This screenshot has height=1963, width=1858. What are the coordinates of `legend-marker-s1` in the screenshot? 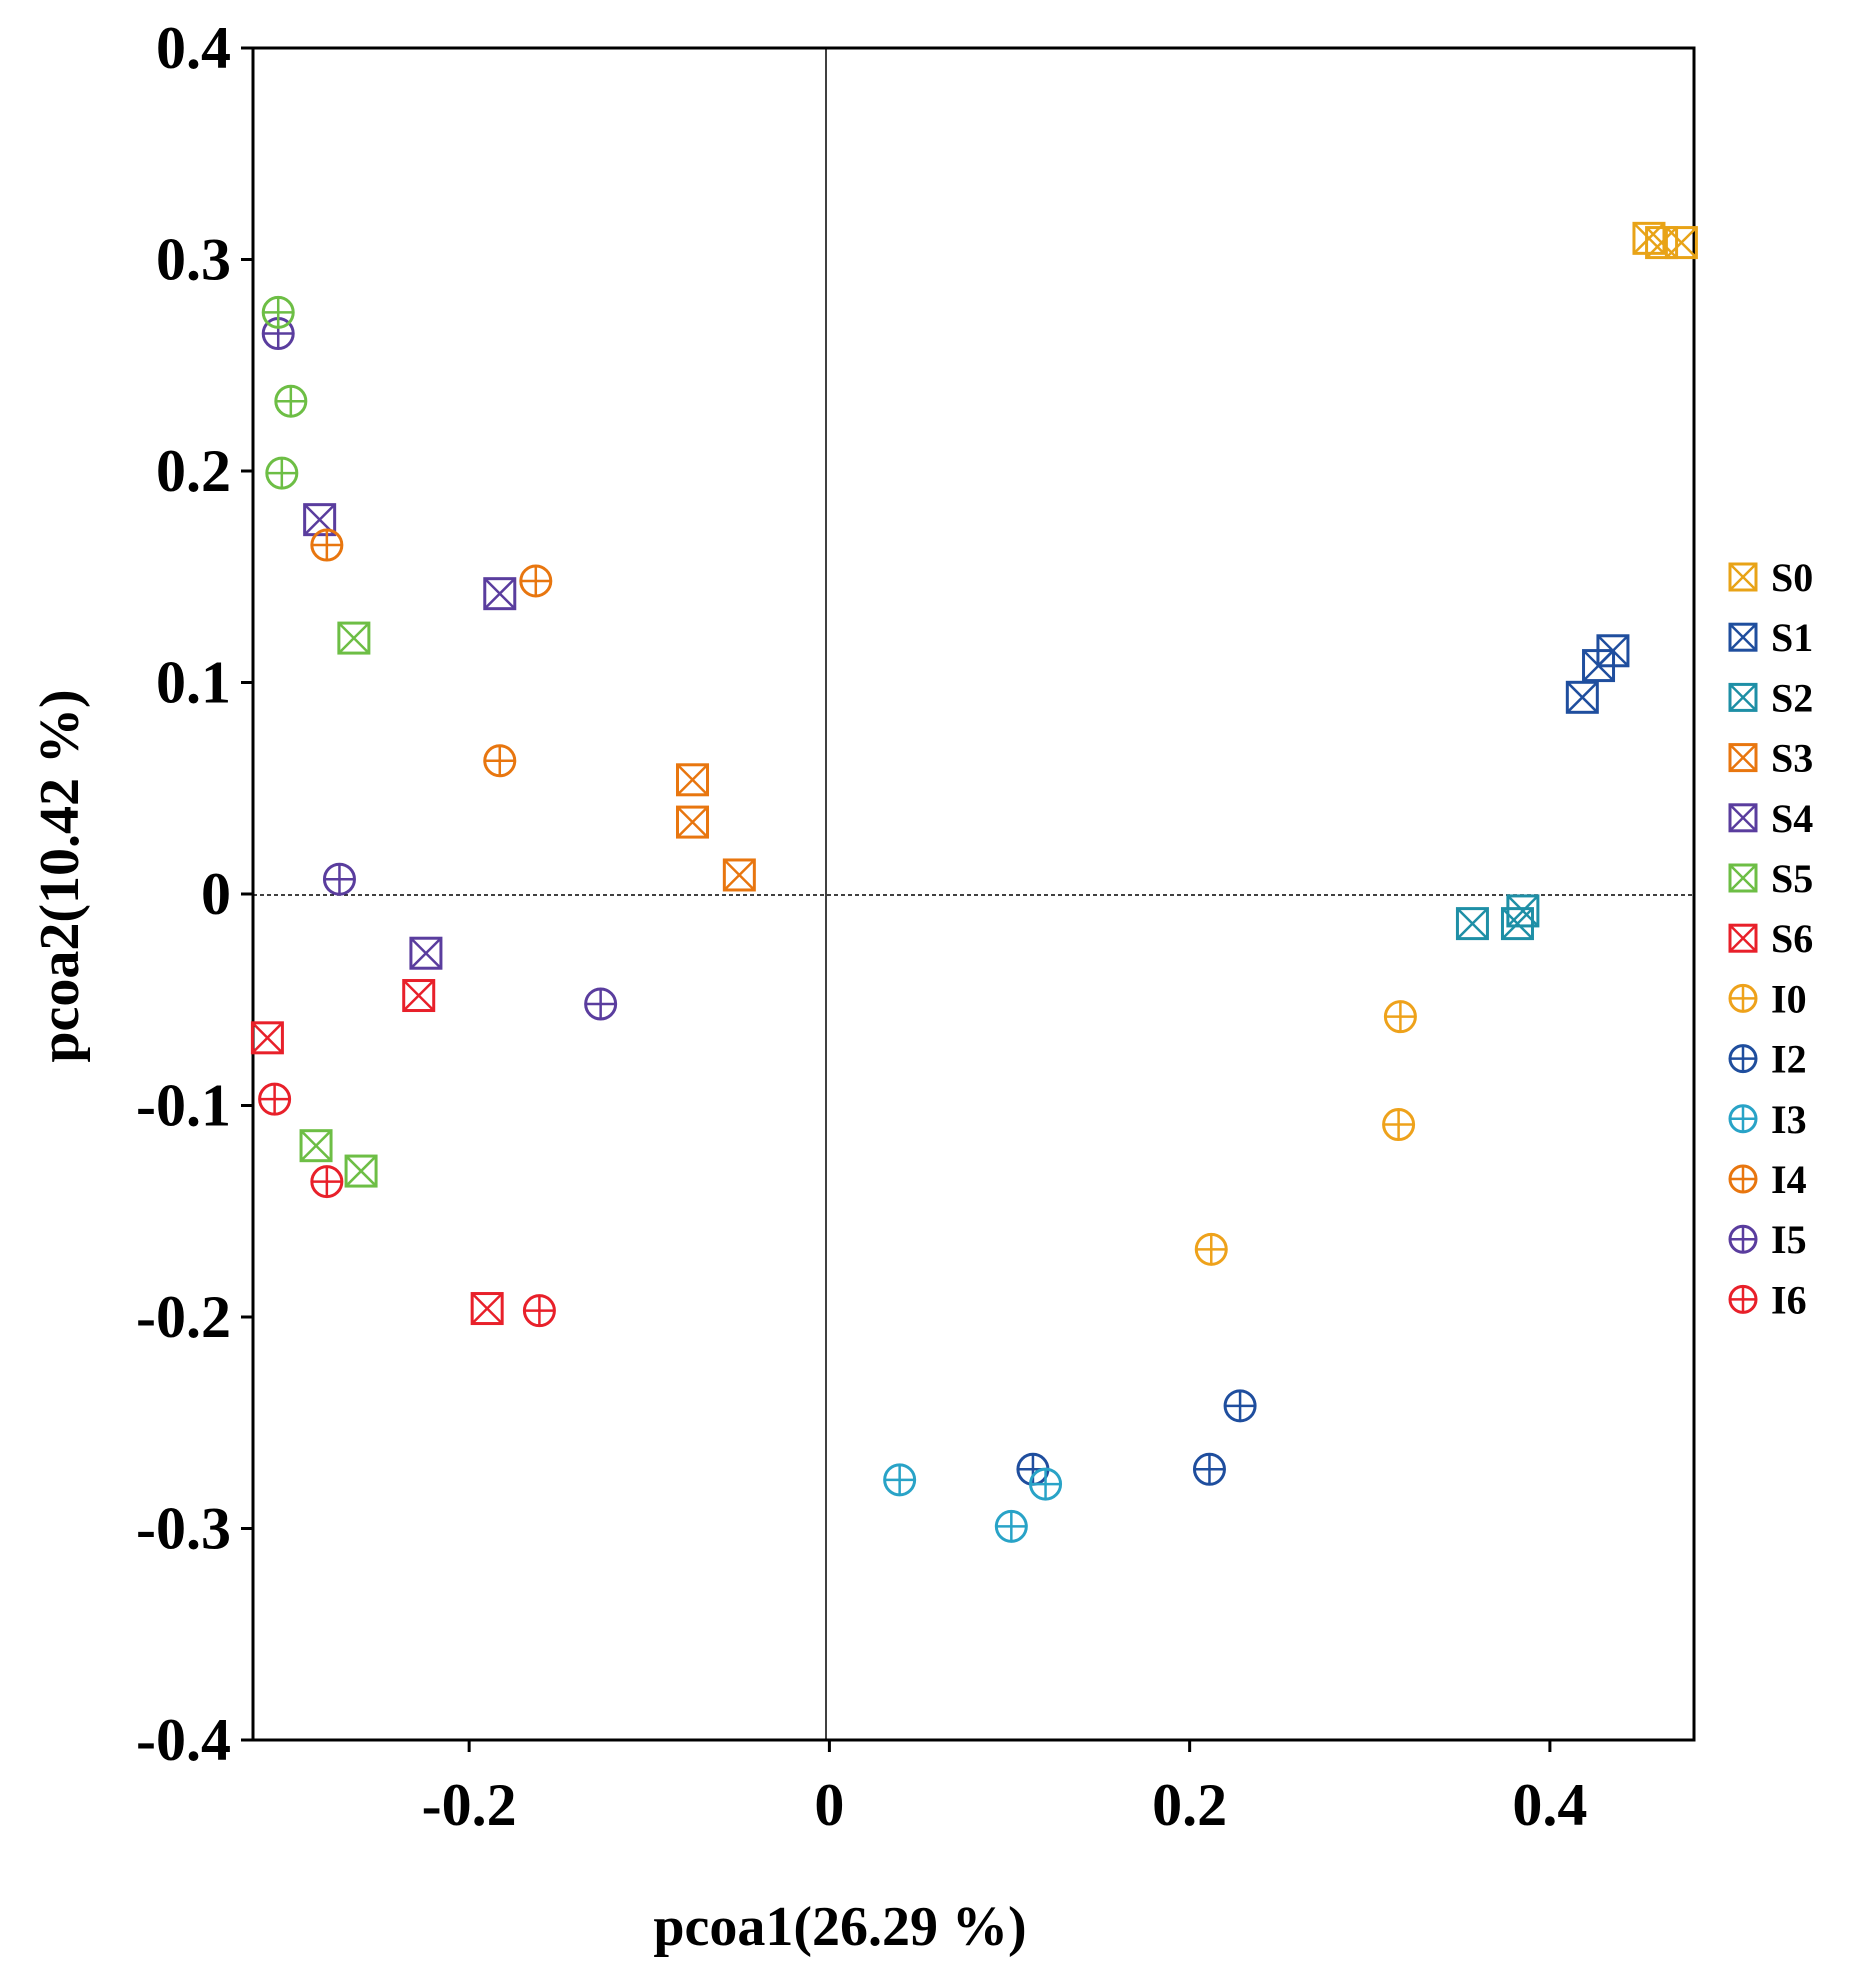 It's located at (1743, 637).